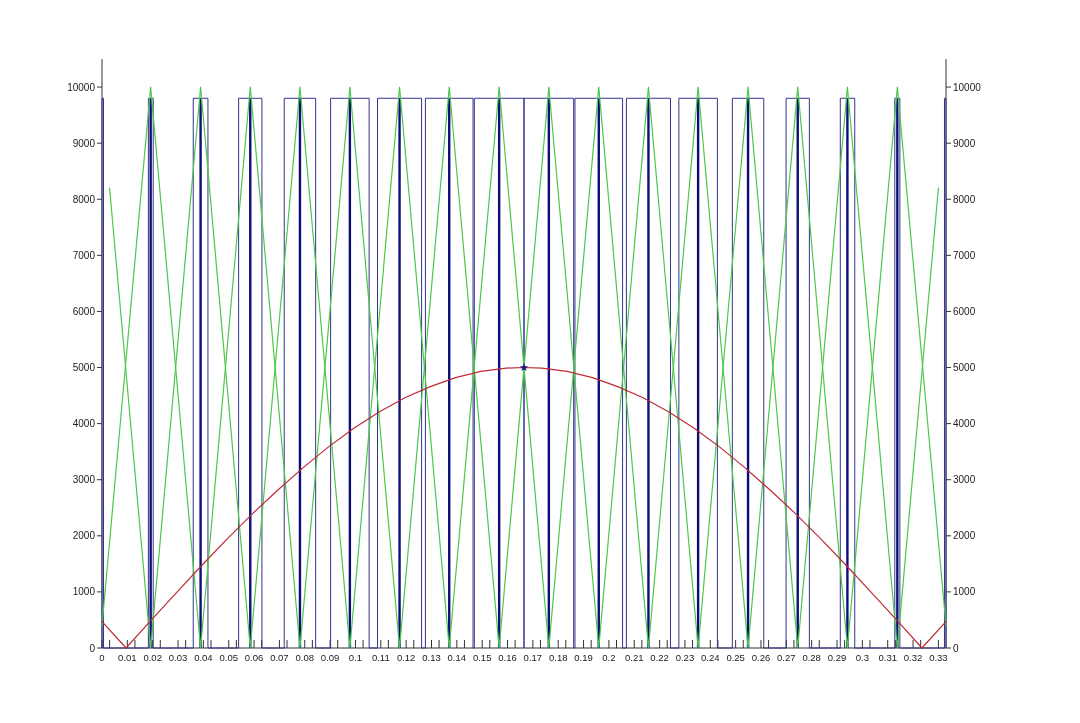 The height and width of the screenshot is (723, 1080). What do you see at coordinates (457, 657) in the screenshot?
I see `x-tick-label: 0.14` at bounding box center [457, 657].